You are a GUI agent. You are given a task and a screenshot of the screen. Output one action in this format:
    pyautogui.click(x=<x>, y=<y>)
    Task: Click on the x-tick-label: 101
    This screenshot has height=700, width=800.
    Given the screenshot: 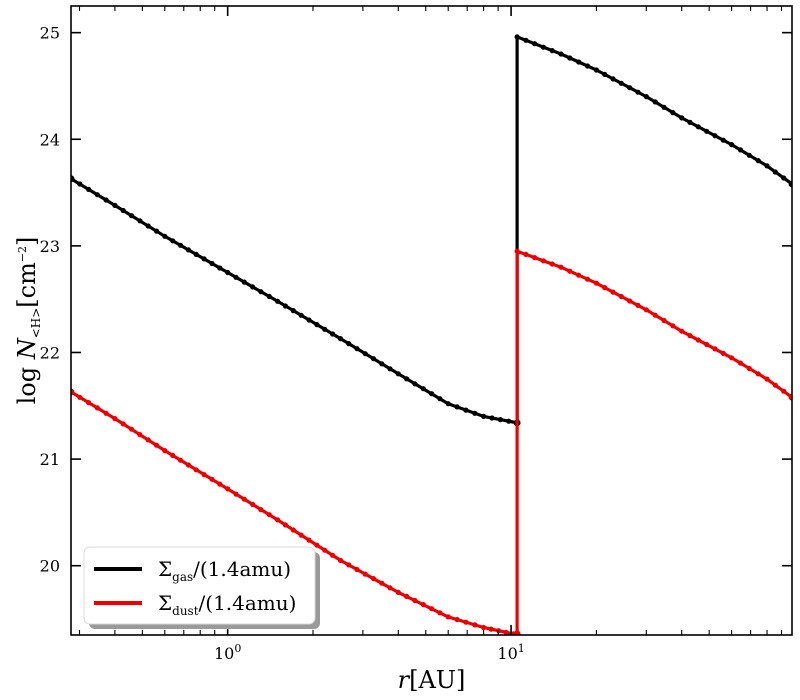 What is the action you would take?
    pyautogui.click(x=510, y=652)
    